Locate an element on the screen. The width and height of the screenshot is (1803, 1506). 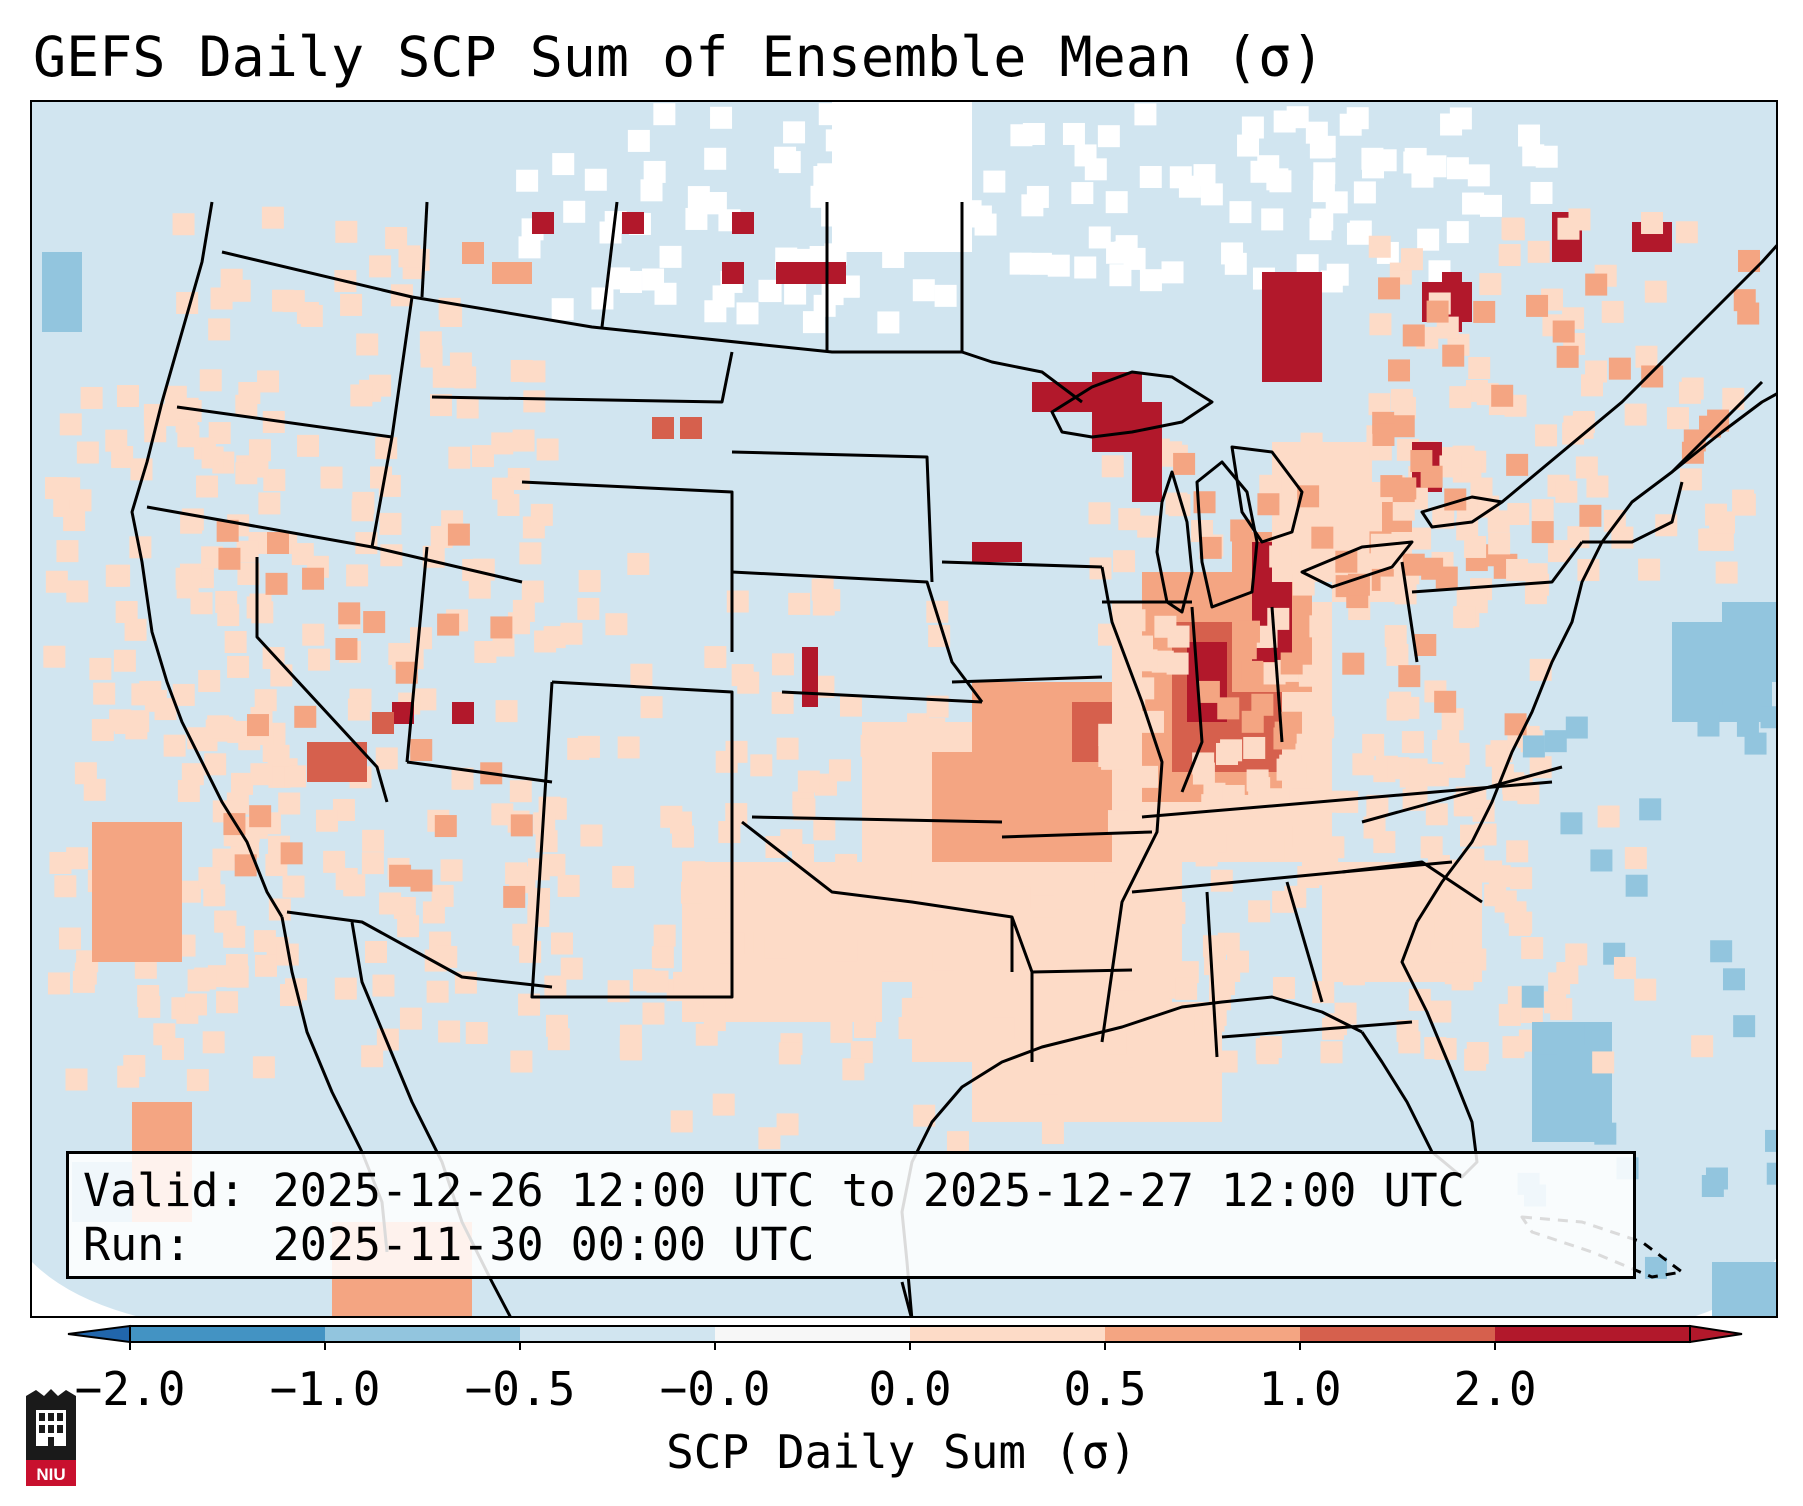
il-in is located at coordinates (1192, 699).